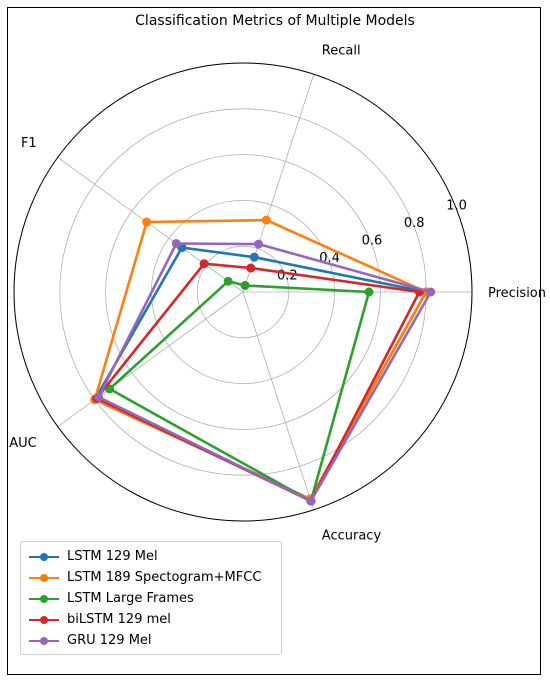  I want to click on axis-label-accuracy: Accuracy, so click(352, 536).